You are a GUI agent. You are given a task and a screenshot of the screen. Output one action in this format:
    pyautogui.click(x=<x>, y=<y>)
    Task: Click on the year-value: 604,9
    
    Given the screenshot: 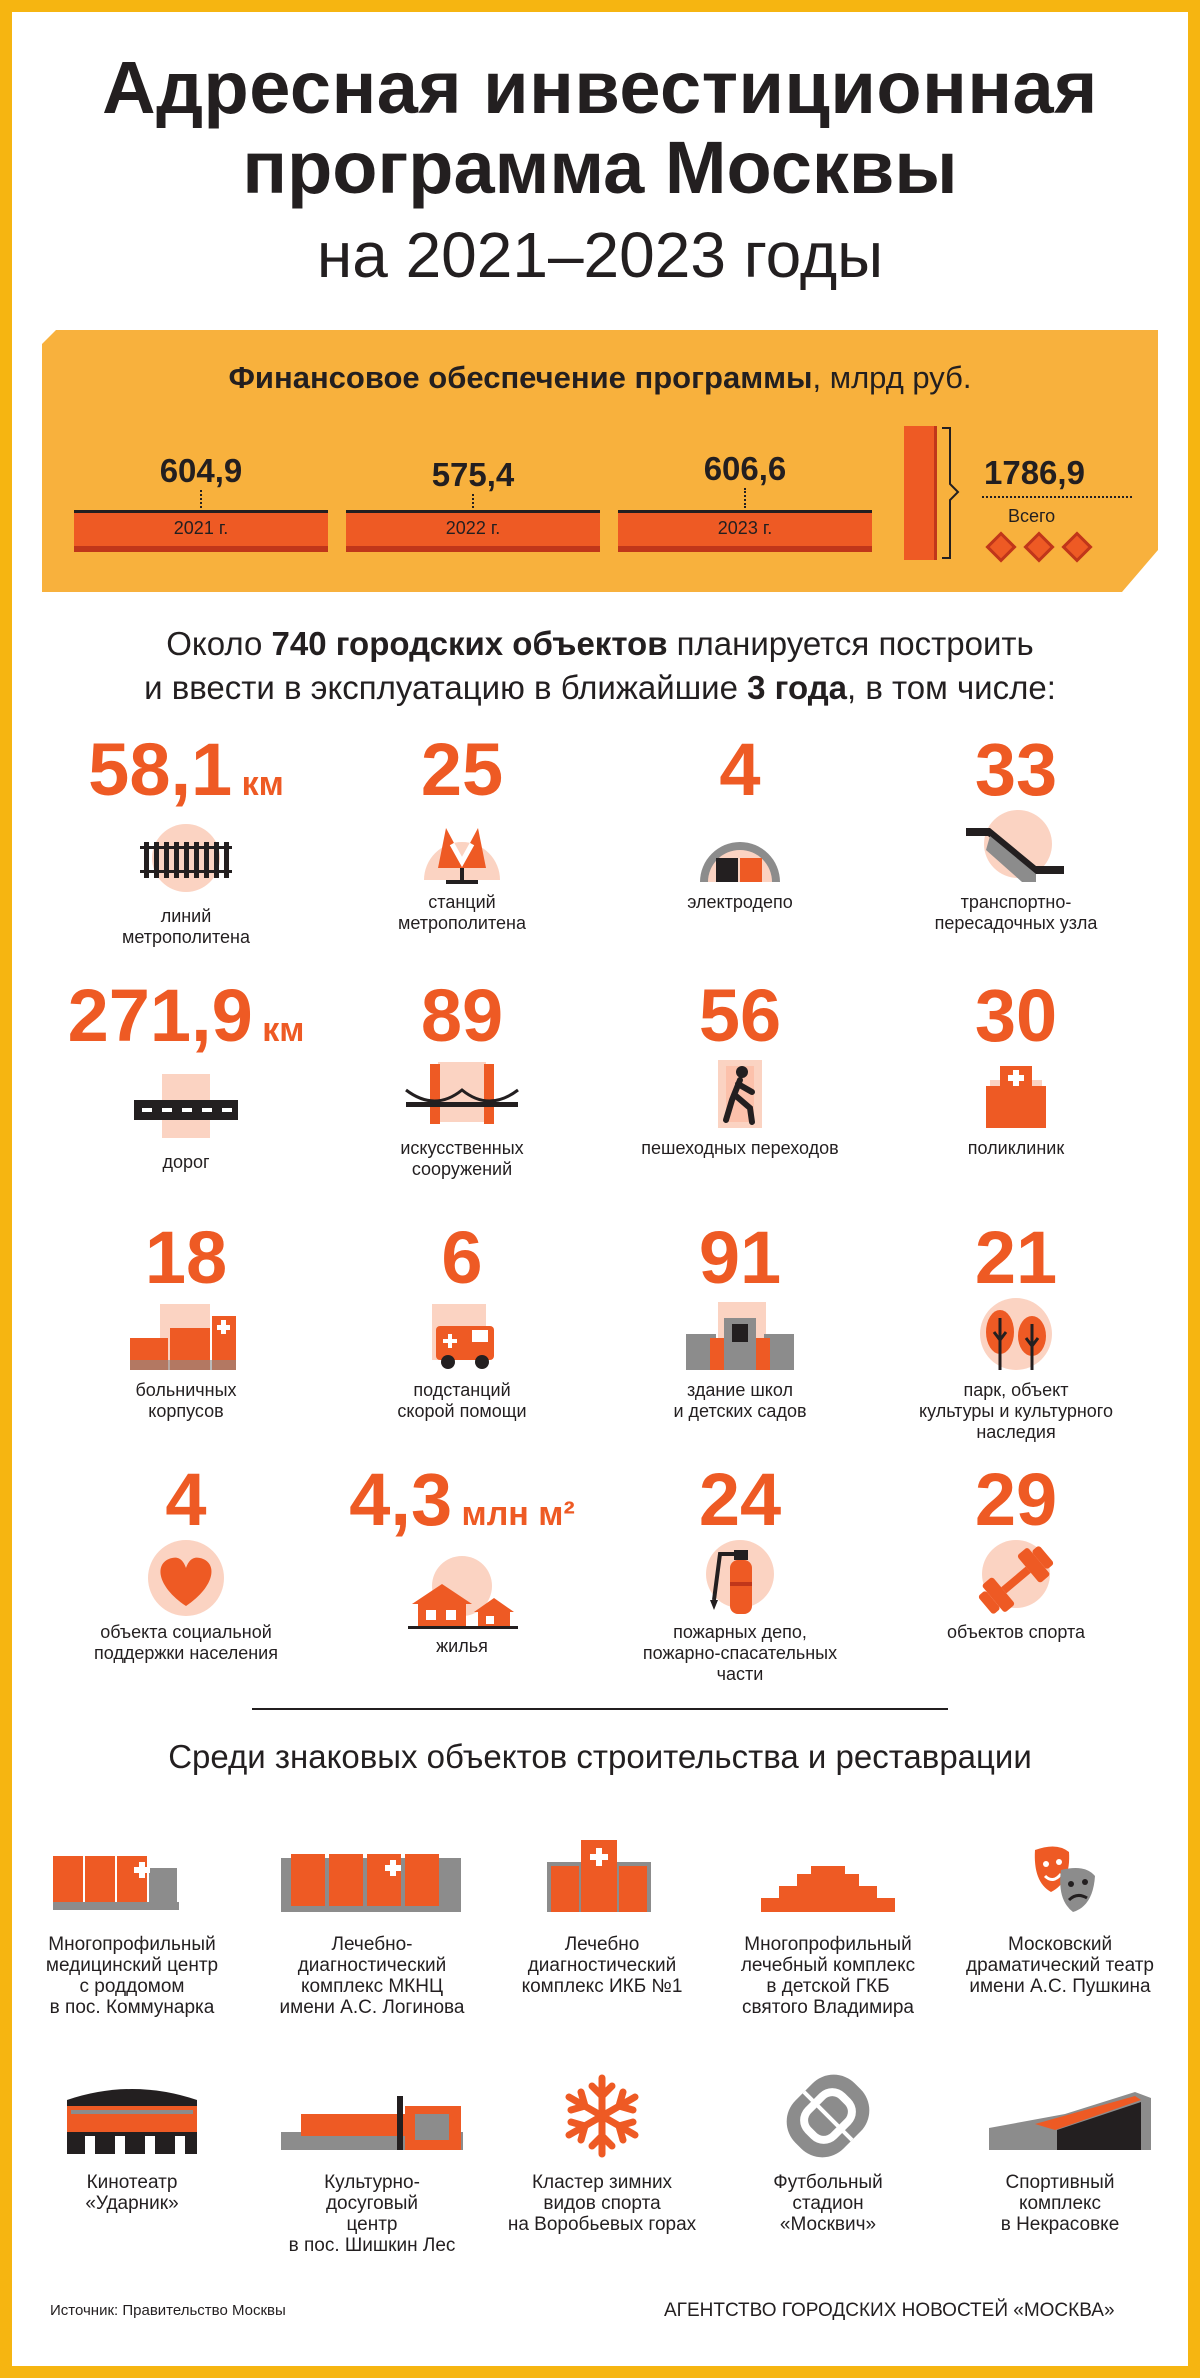 What is the action you would take?
    pyautogui.click(x=201, y=470)
    